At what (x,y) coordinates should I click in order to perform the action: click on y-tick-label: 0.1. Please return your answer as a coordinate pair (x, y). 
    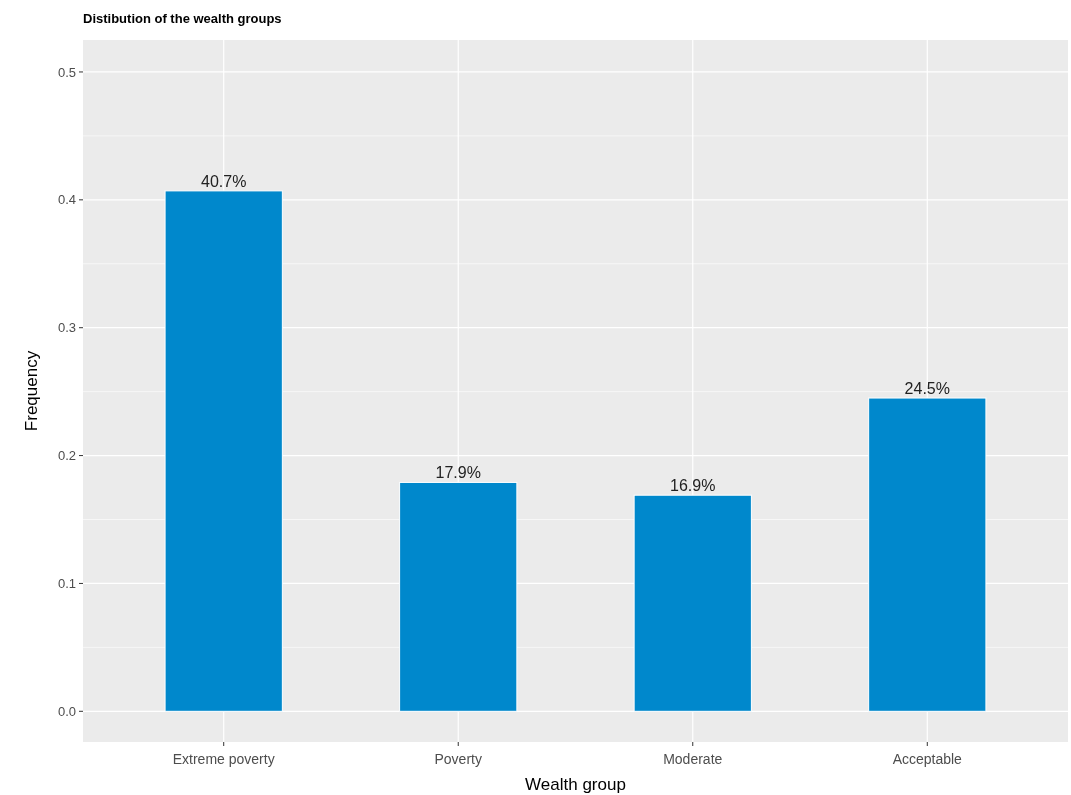
    Looking at the image, I should click on (66, 583).